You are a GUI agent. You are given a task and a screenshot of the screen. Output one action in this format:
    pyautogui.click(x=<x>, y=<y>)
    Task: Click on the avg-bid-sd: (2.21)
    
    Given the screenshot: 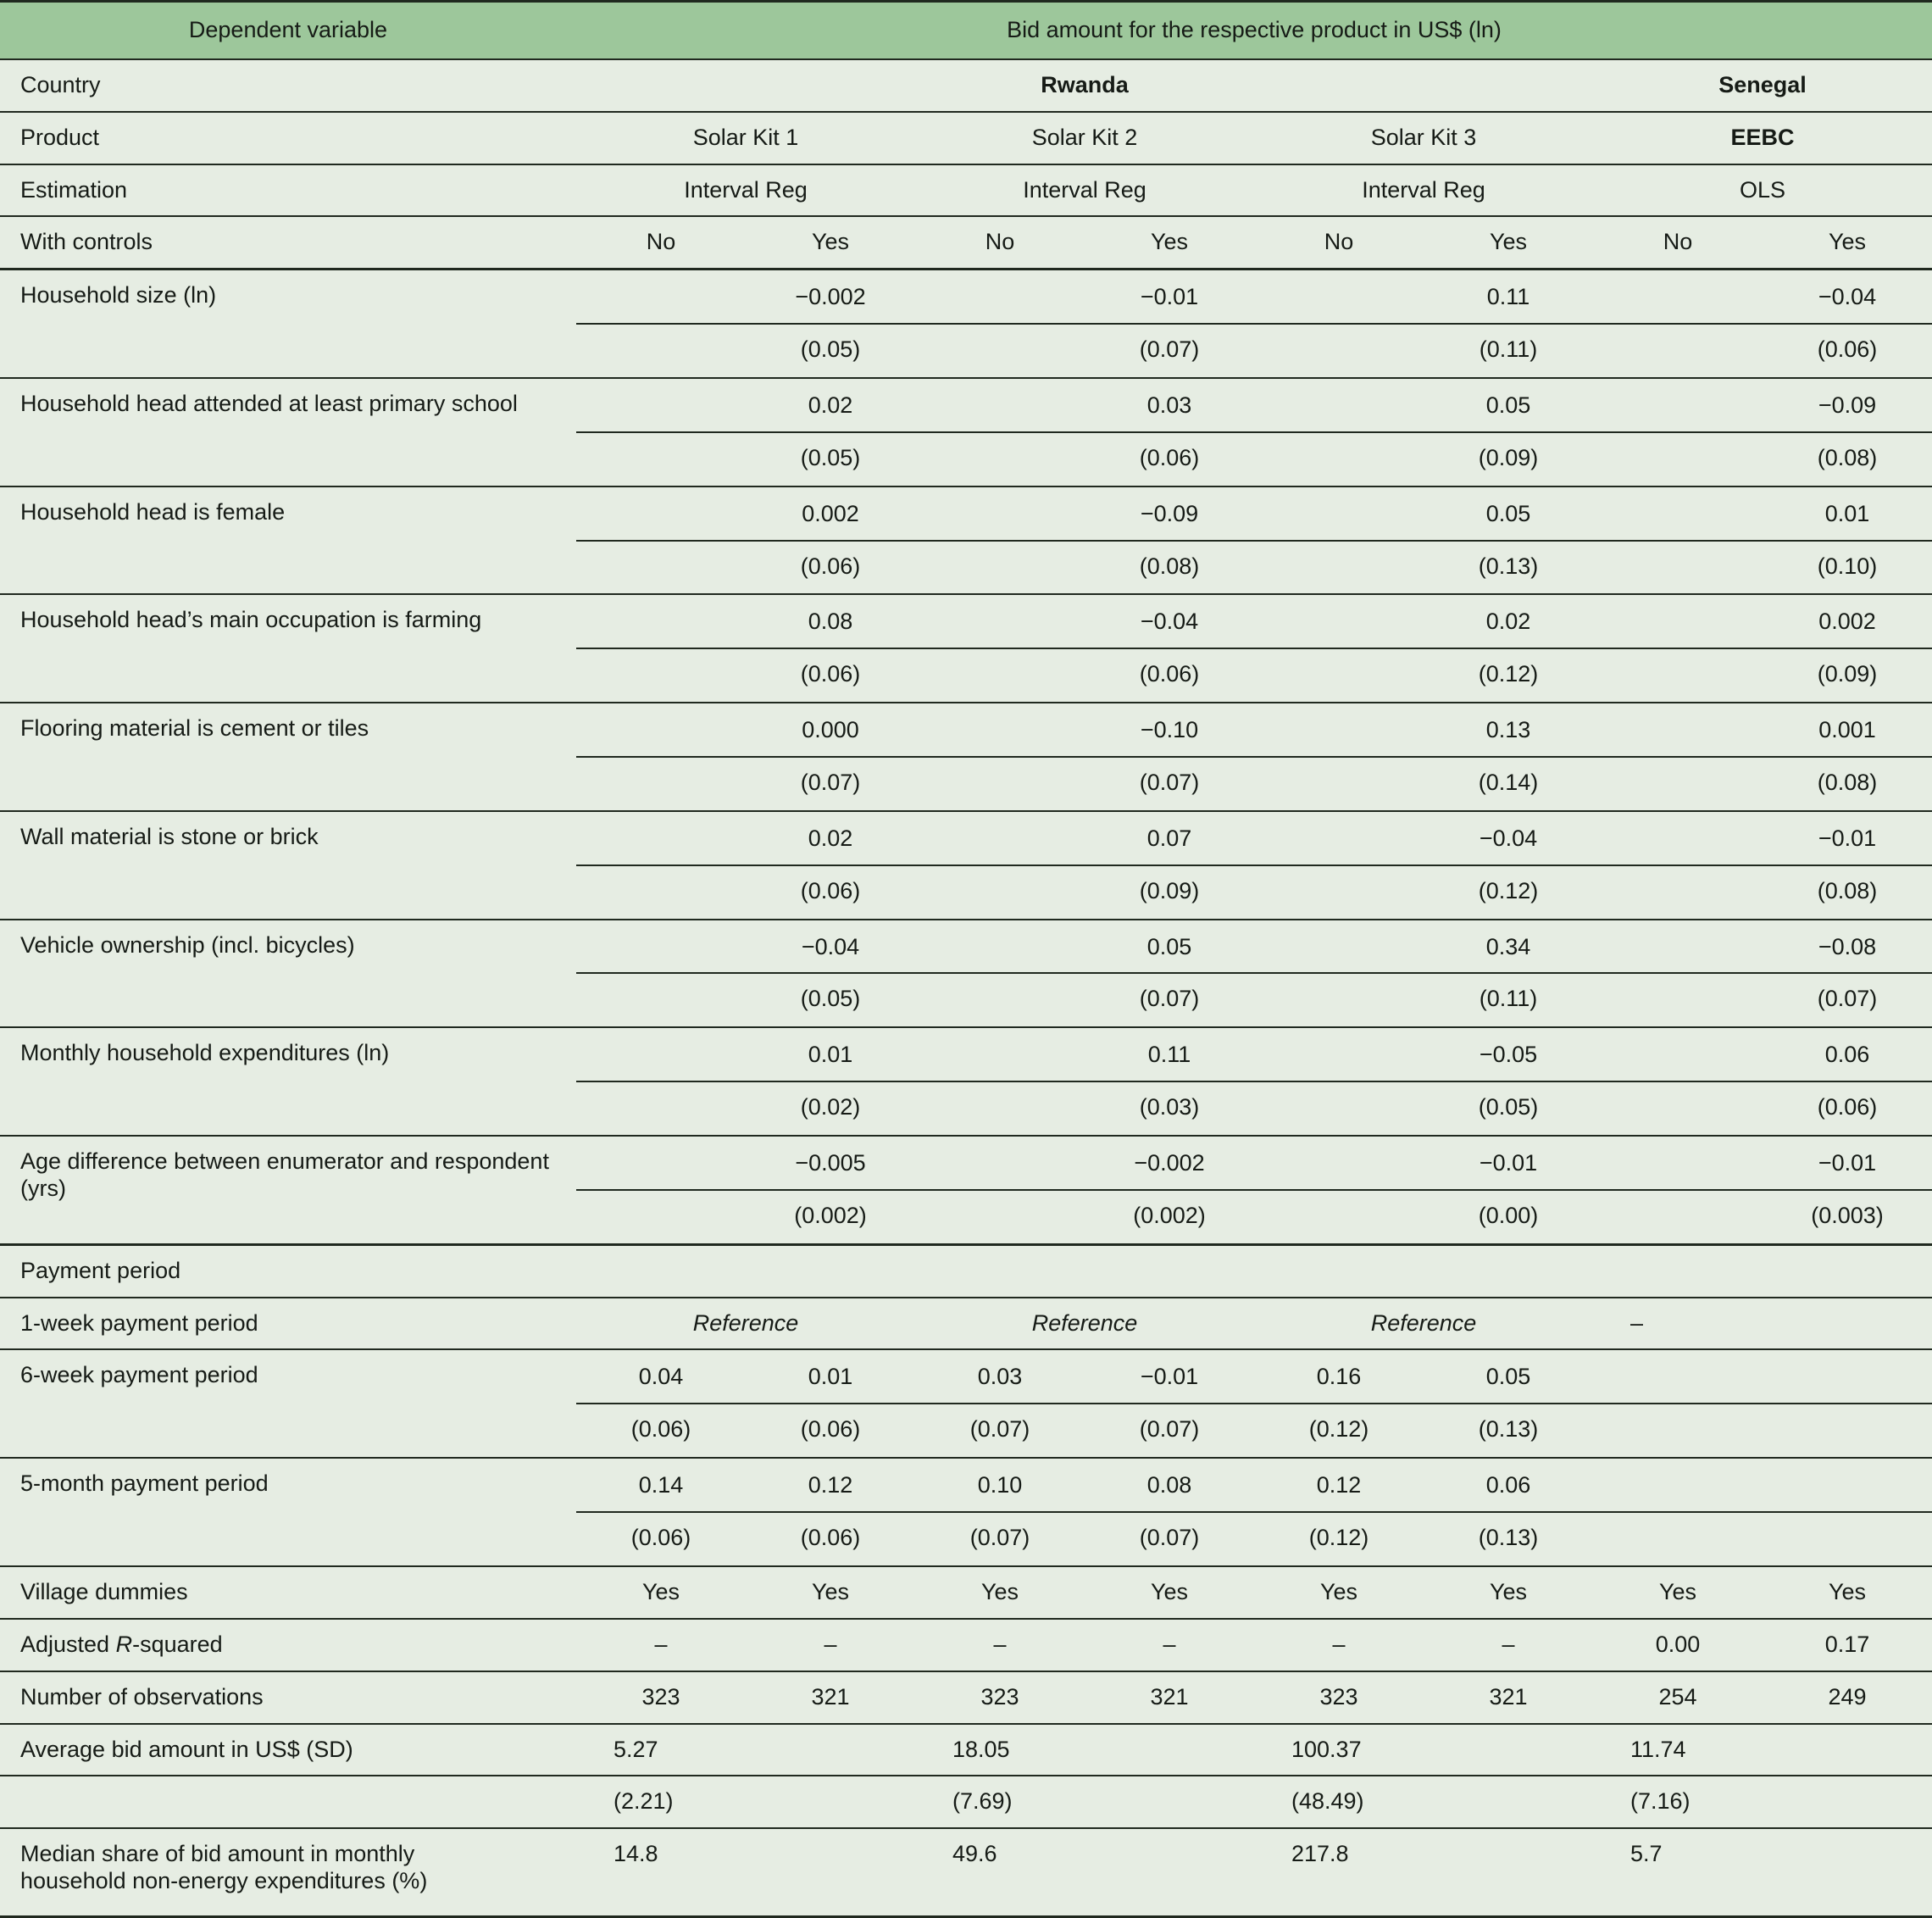 What is the action you would take?
    pyautogui.click(x=745, y=1802)
    